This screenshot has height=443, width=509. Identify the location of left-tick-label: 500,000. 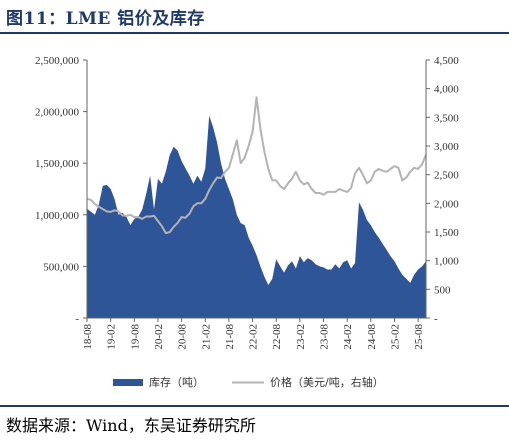
(61, 267).